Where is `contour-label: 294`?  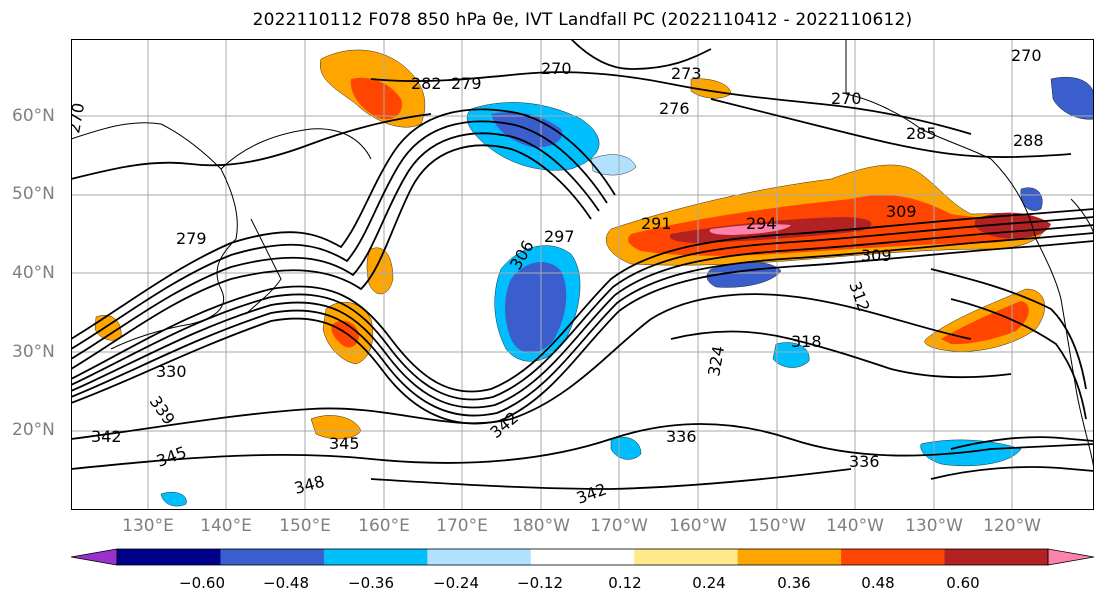
contour-label: 294 is located at coordinates (761, 223).